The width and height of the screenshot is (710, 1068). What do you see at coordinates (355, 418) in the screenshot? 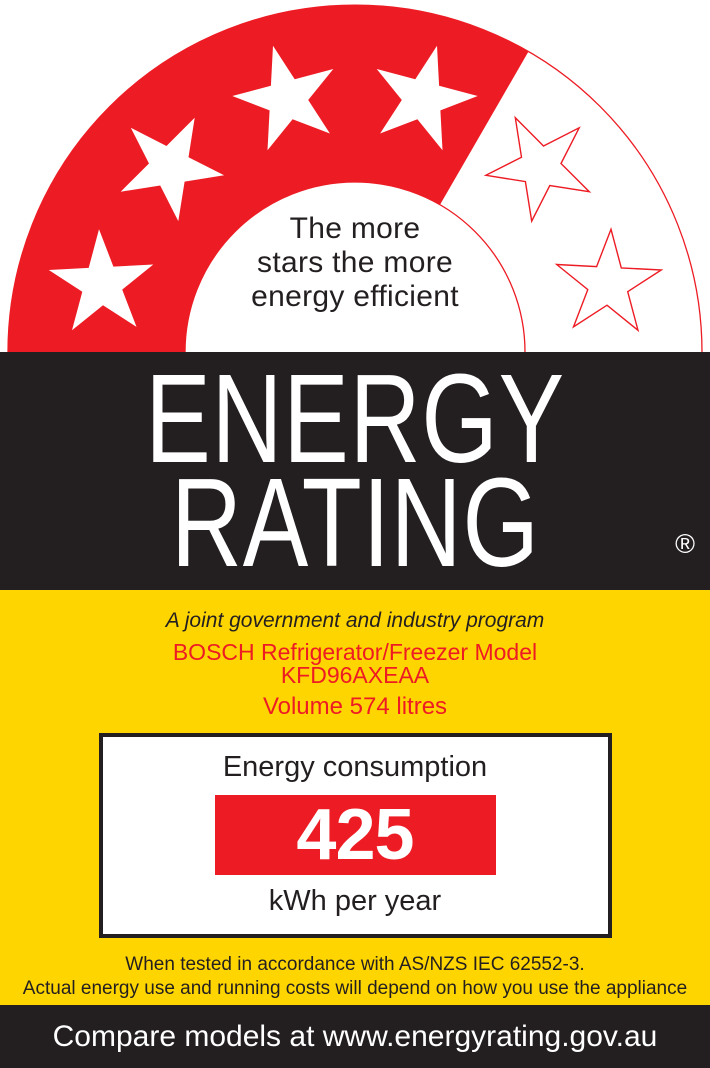
I see `banner-title-energy: ENERGY` at bounding box center [355, 418].